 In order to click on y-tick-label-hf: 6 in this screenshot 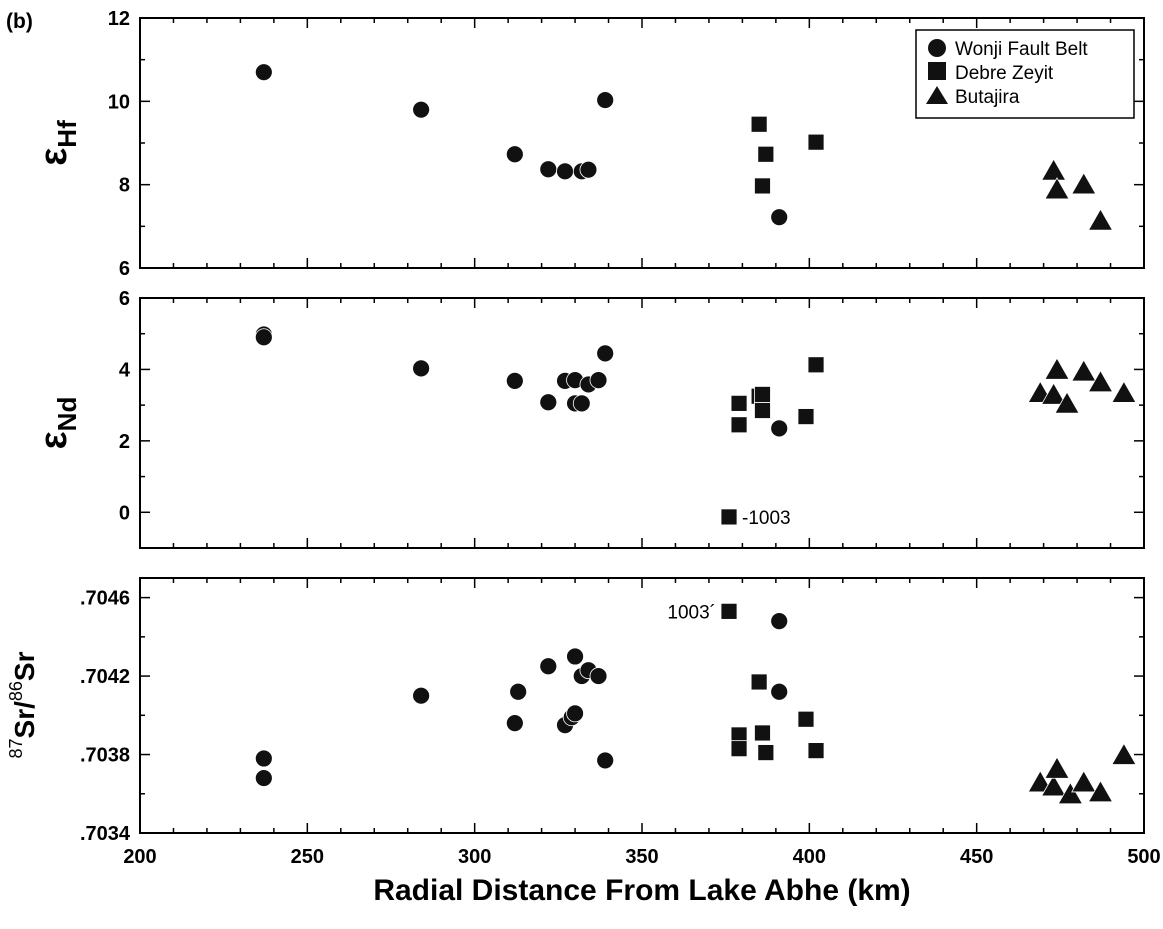, I will do `click(124, 269)`.